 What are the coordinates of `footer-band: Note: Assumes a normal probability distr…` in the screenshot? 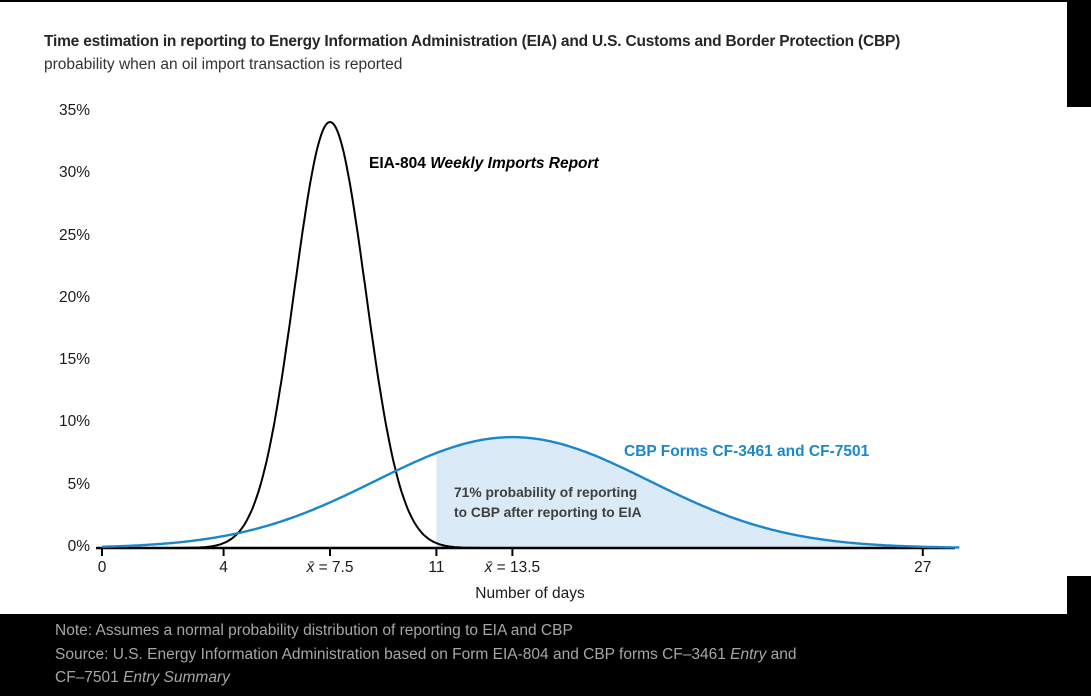 It's located at (545, 655).